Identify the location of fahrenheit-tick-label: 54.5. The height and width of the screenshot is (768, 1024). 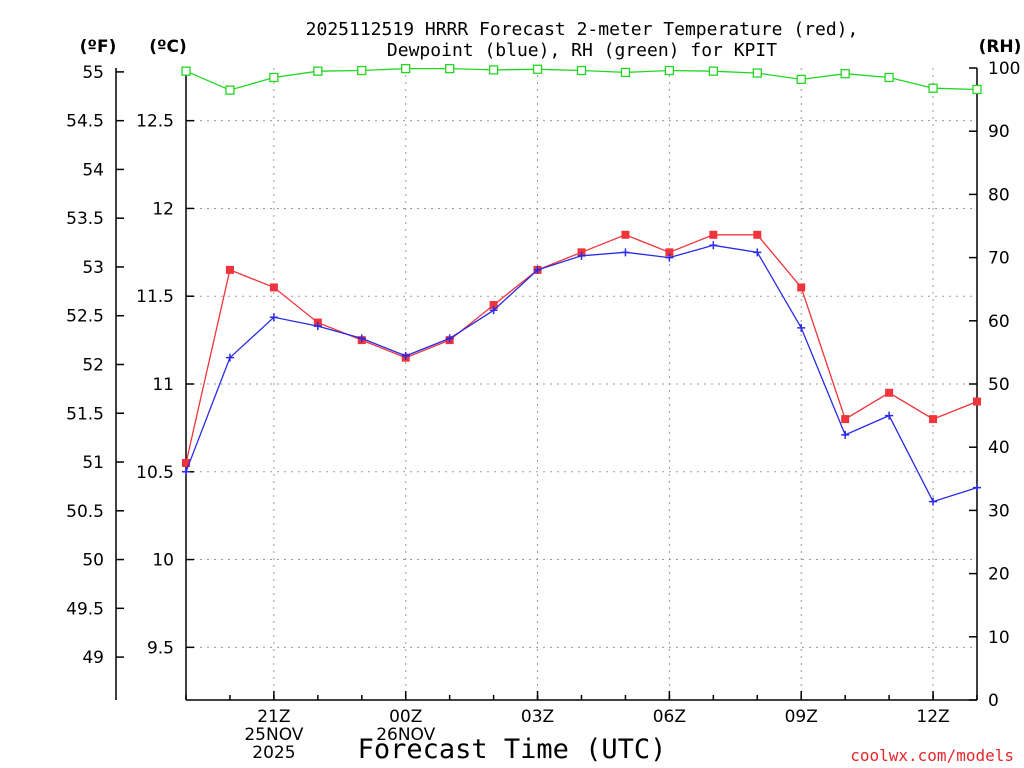
(85, 122).